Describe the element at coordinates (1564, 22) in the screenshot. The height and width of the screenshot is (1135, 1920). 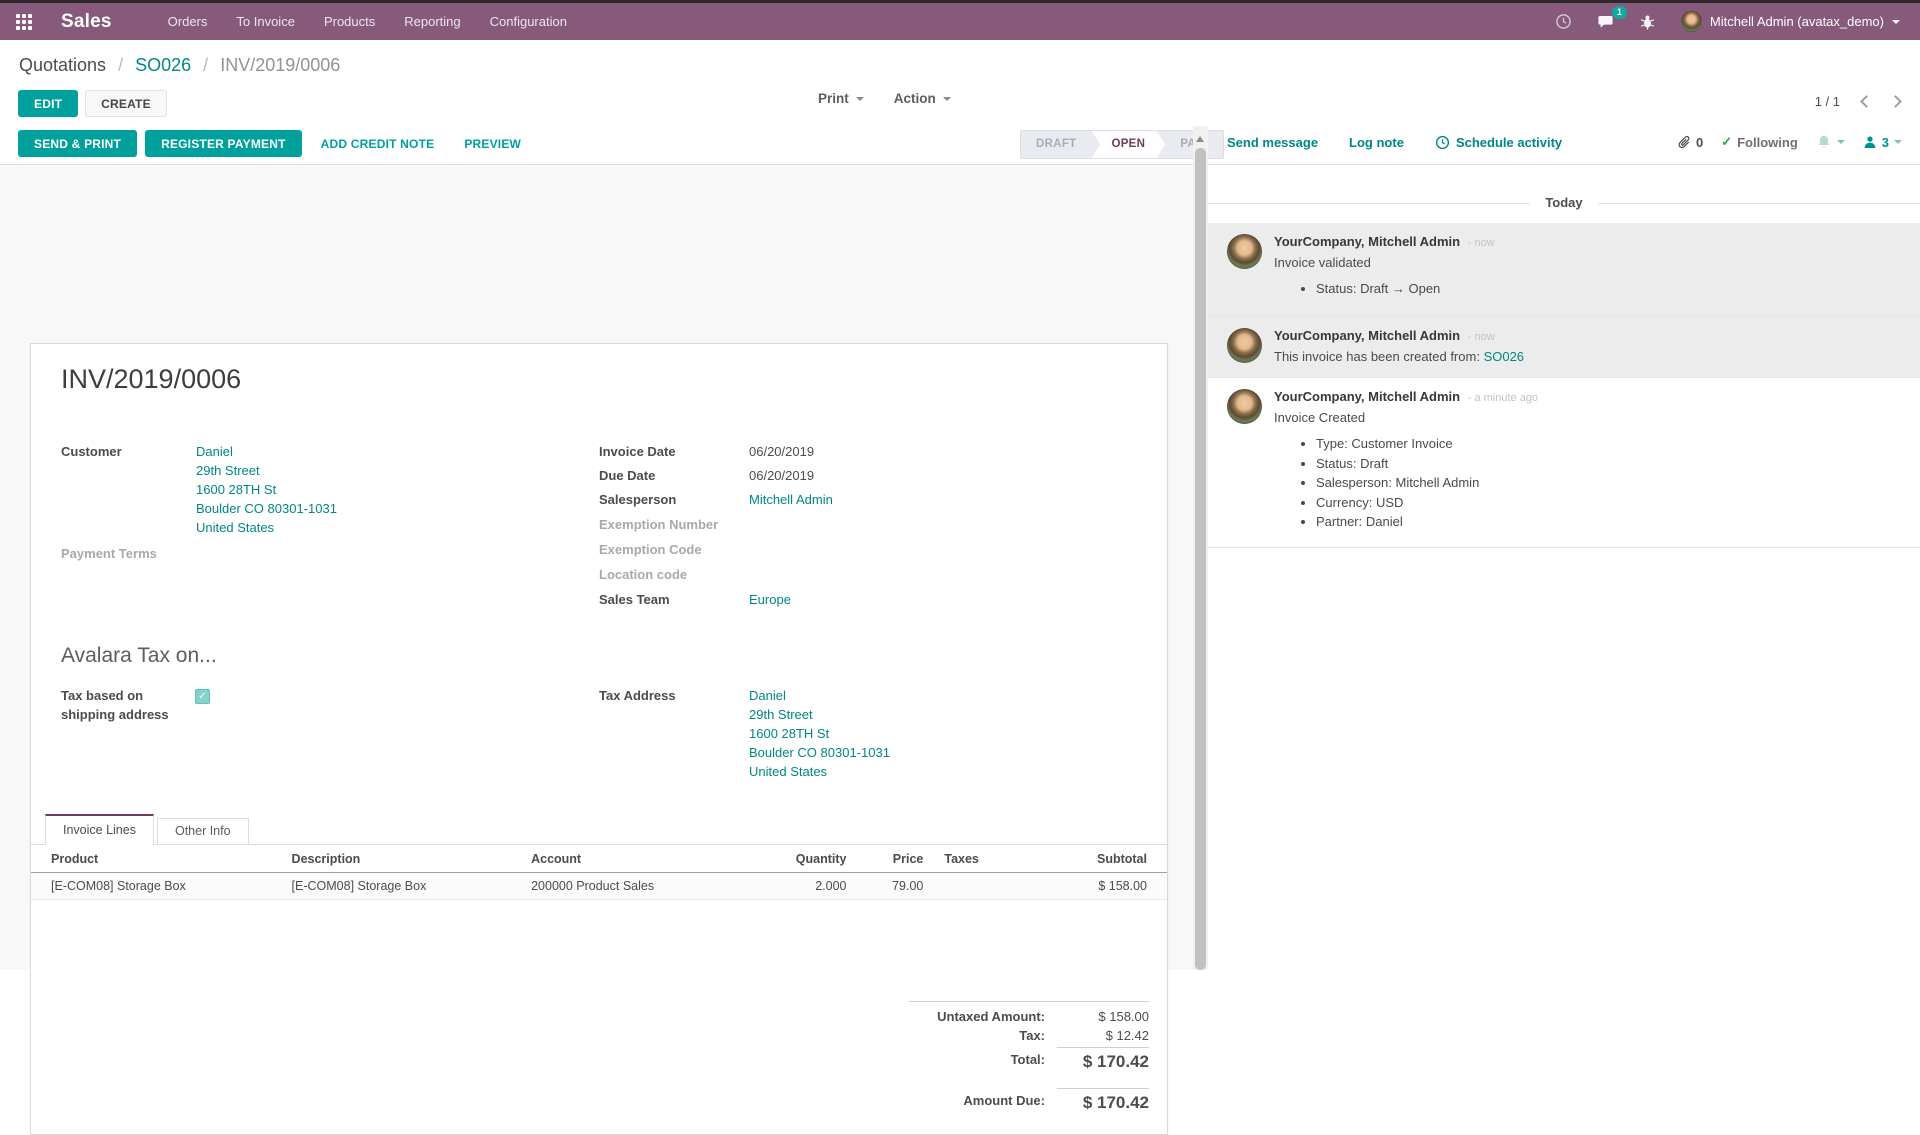
I see `activities-clock-icon` at that location.